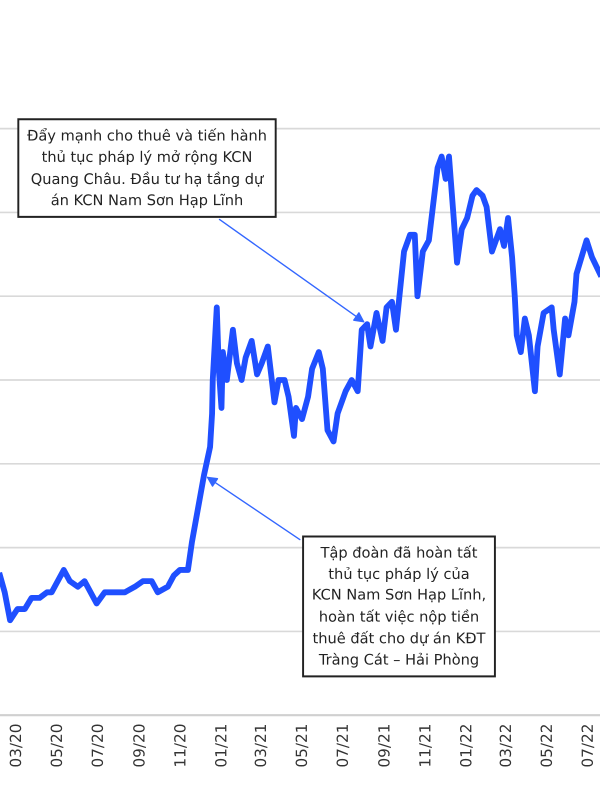  I want to click on x-tick-label: 07/22, so click(587, 746).